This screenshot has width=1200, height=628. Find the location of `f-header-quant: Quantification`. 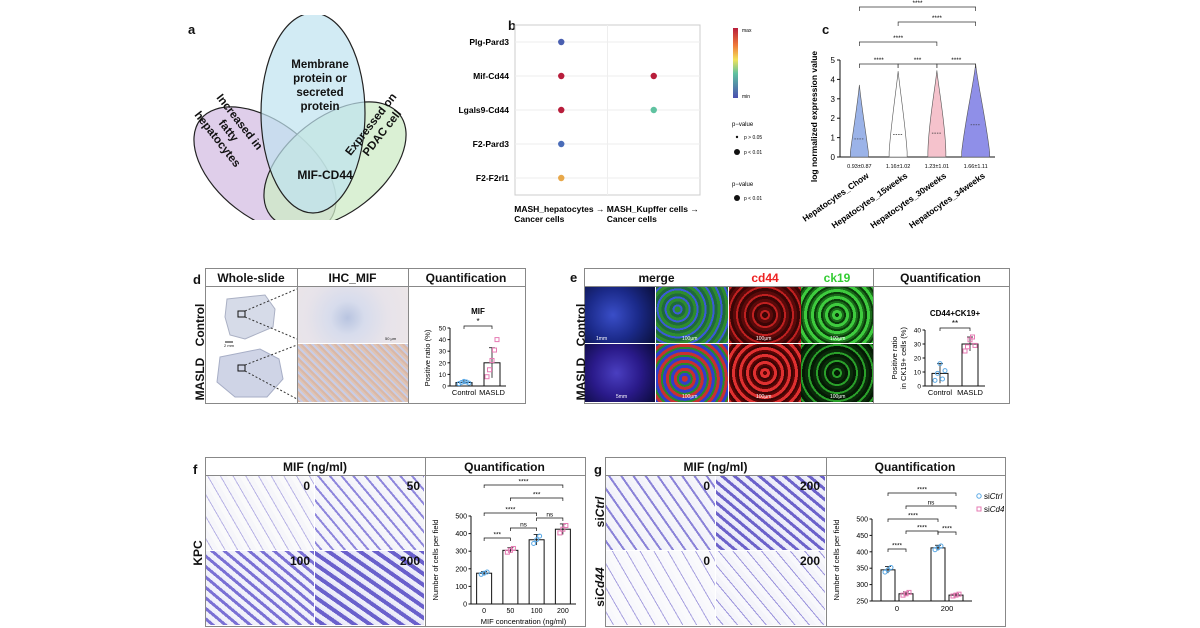

f-header-quant: Quantification is located at coordinates (504, 467).